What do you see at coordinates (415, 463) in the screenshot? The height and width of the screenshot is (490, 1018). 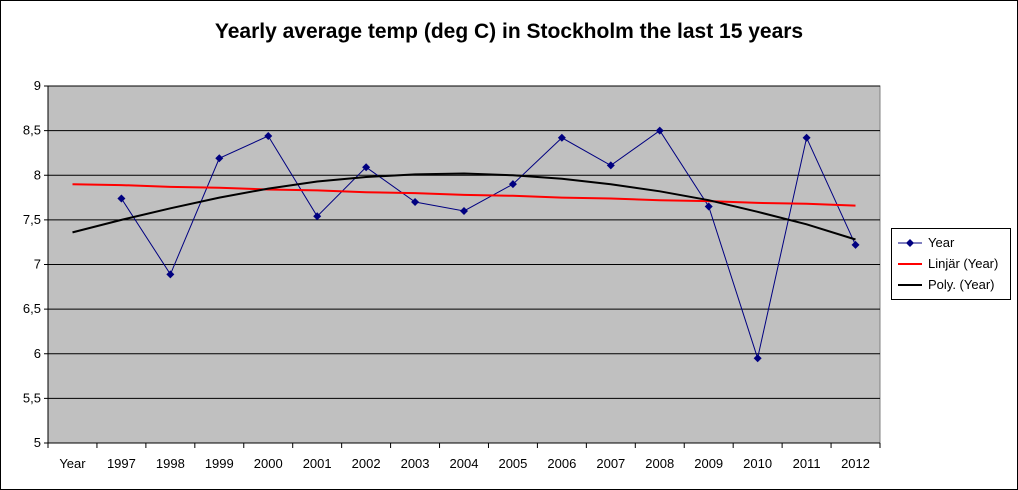 I see `x-tick-label: 2003` at bounding box center [415, 463].